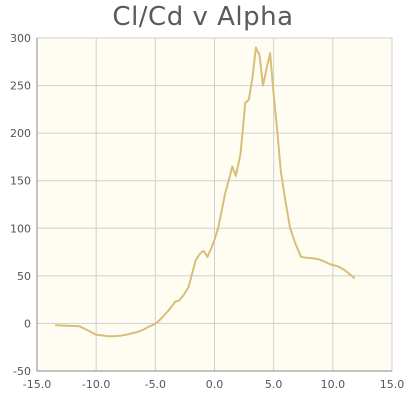  I want to click on x-tick-label: -15.0, so click(37, 384).